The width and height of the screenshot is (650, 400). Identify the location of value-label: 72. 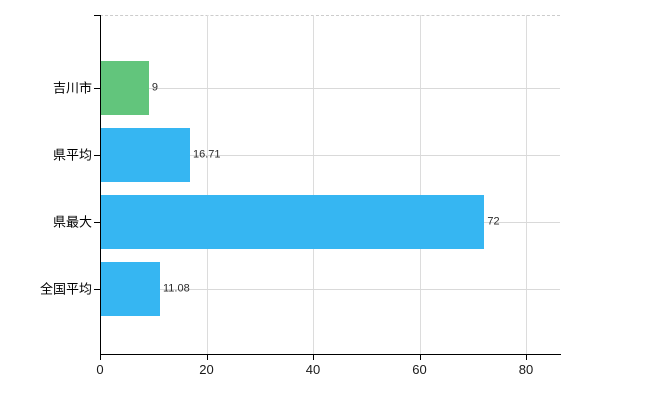
(493, 221).